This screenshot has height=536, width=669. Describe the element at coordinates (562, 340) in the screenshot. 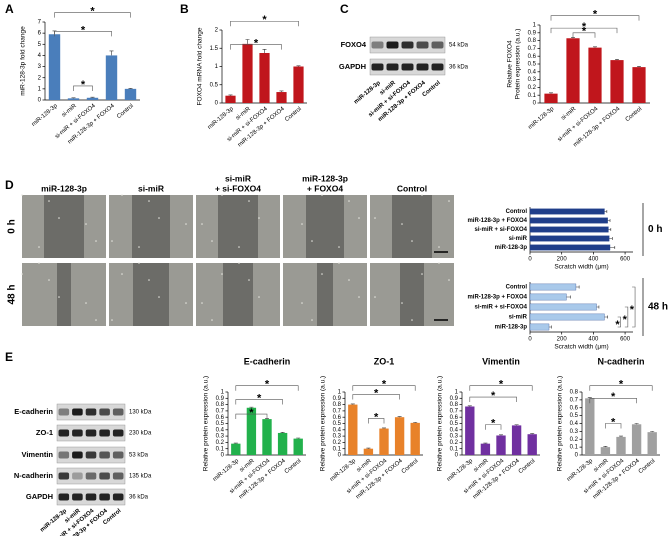

I see `x-tick-label: 200` at that location.